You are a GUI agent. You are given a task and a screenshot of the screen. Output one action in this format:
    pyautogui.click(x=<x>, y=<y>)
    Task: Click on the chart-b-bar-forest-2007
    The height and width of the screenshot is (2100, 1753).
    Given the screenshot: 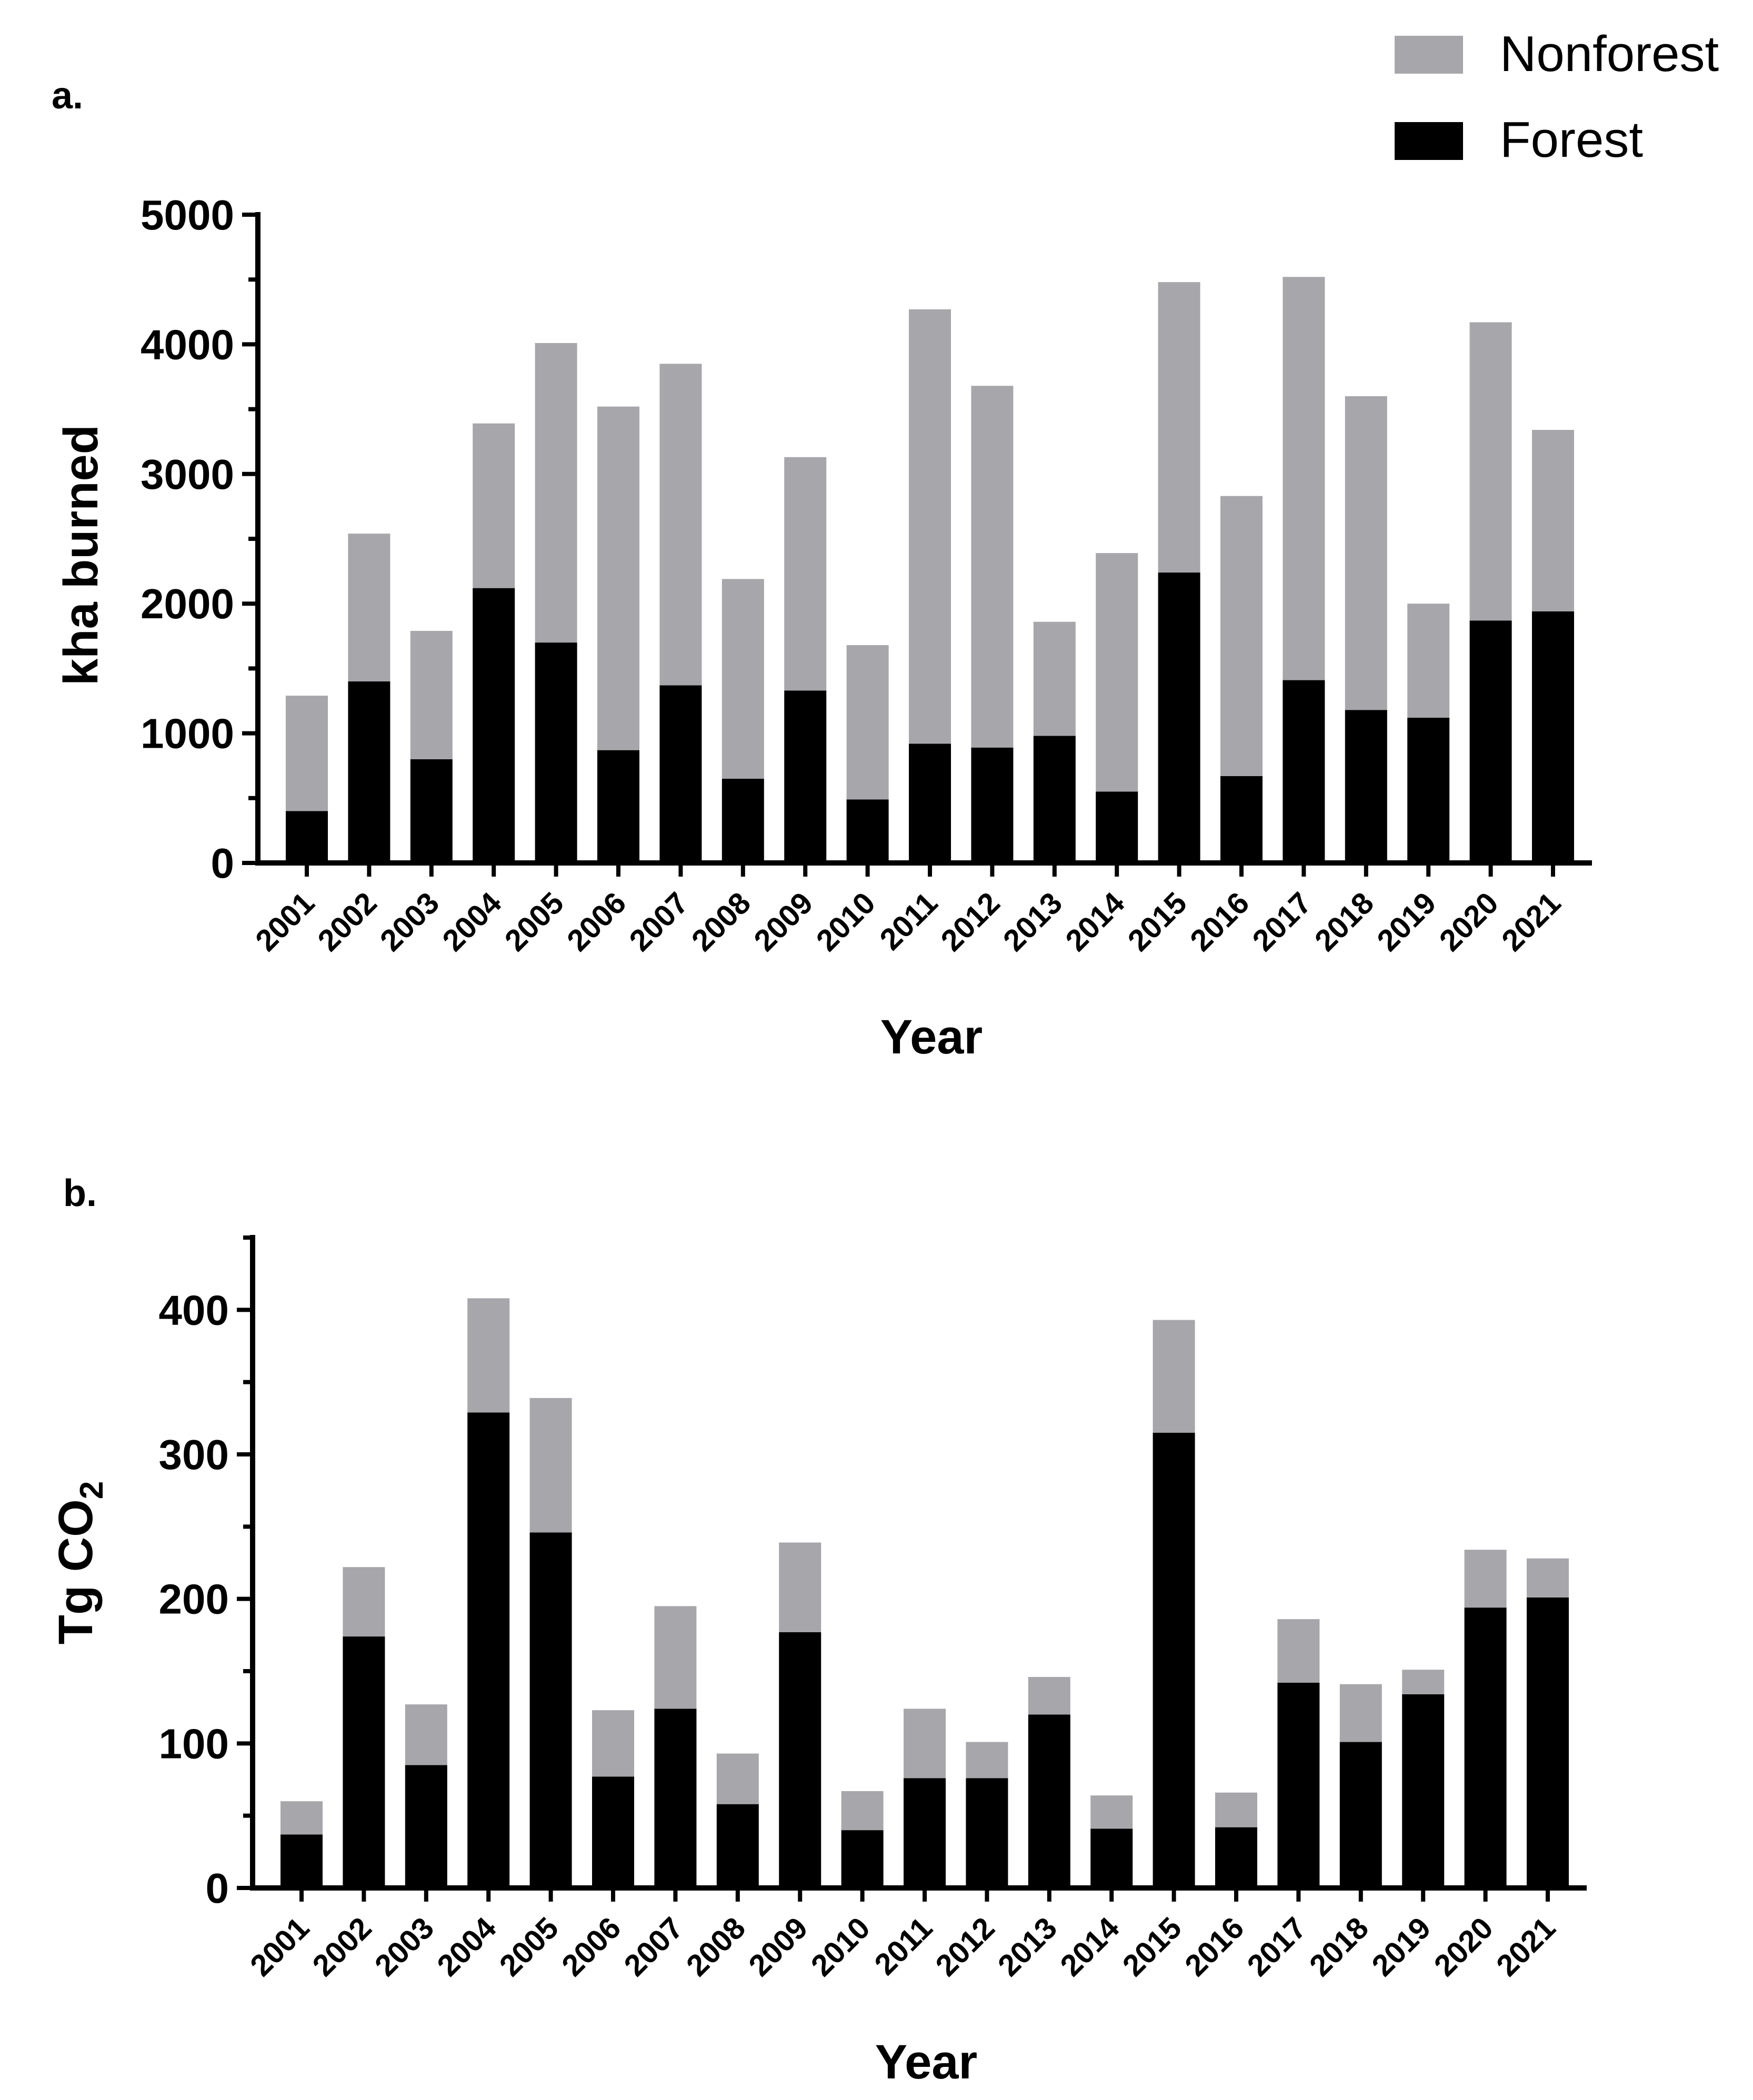 What is the action you would take?
    pyautogui.click(x=676, y=1798)
    